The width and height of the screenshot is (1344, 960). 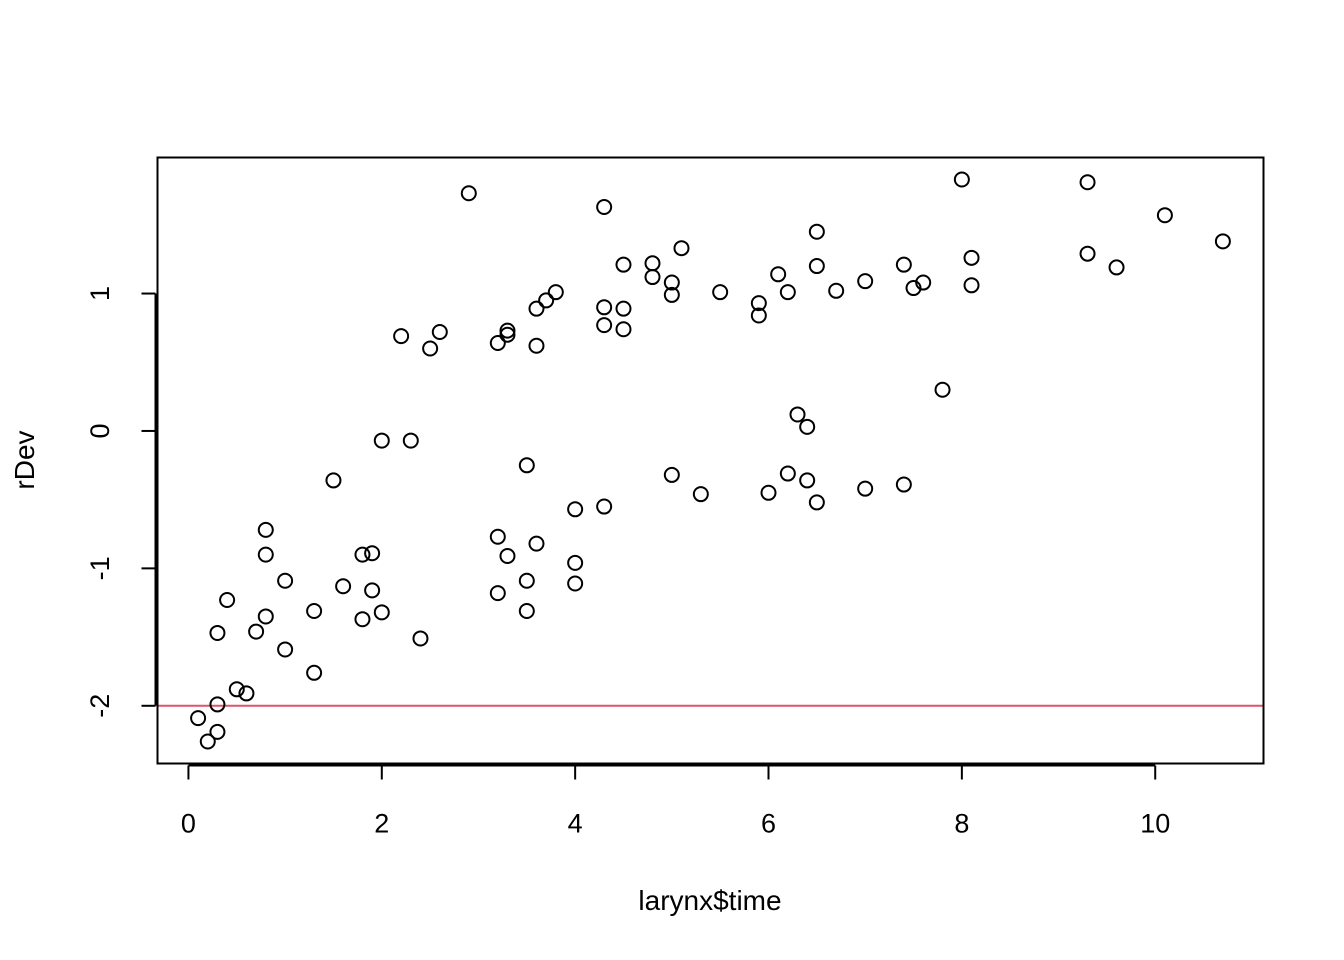 What do you see at coordinates (24, 459) in the screenshot?
I see `y-axis-label: rDev` at bounding box center [24, 459].